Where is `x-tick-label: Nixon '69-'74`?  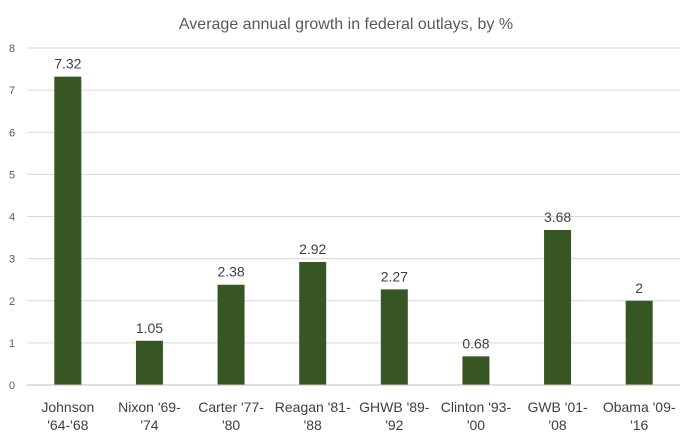
x-tick-label: Nixon '69-'74 is located at coordinates (149, 416).